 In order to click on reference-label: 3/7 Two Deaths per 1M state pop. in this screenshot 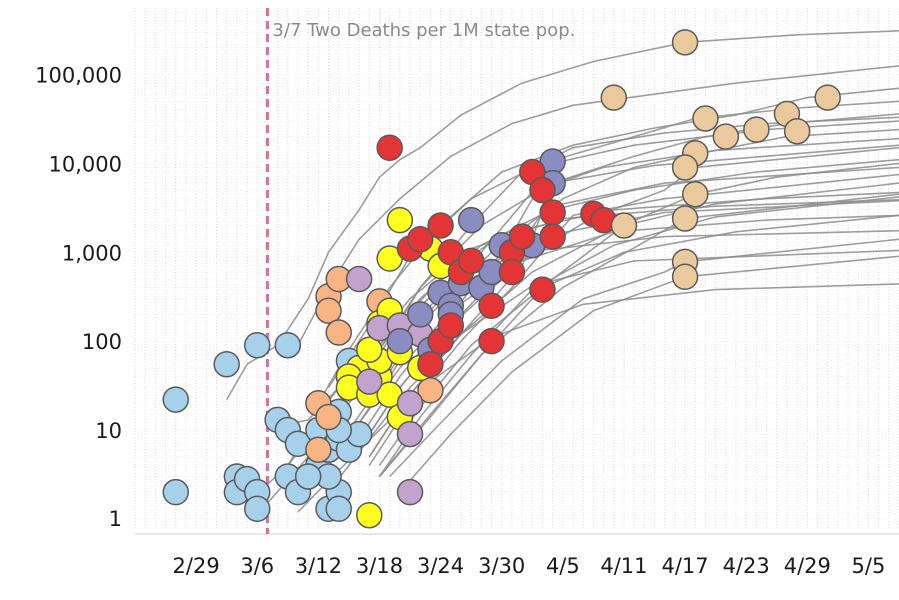, I will do `click(423, 30)`.